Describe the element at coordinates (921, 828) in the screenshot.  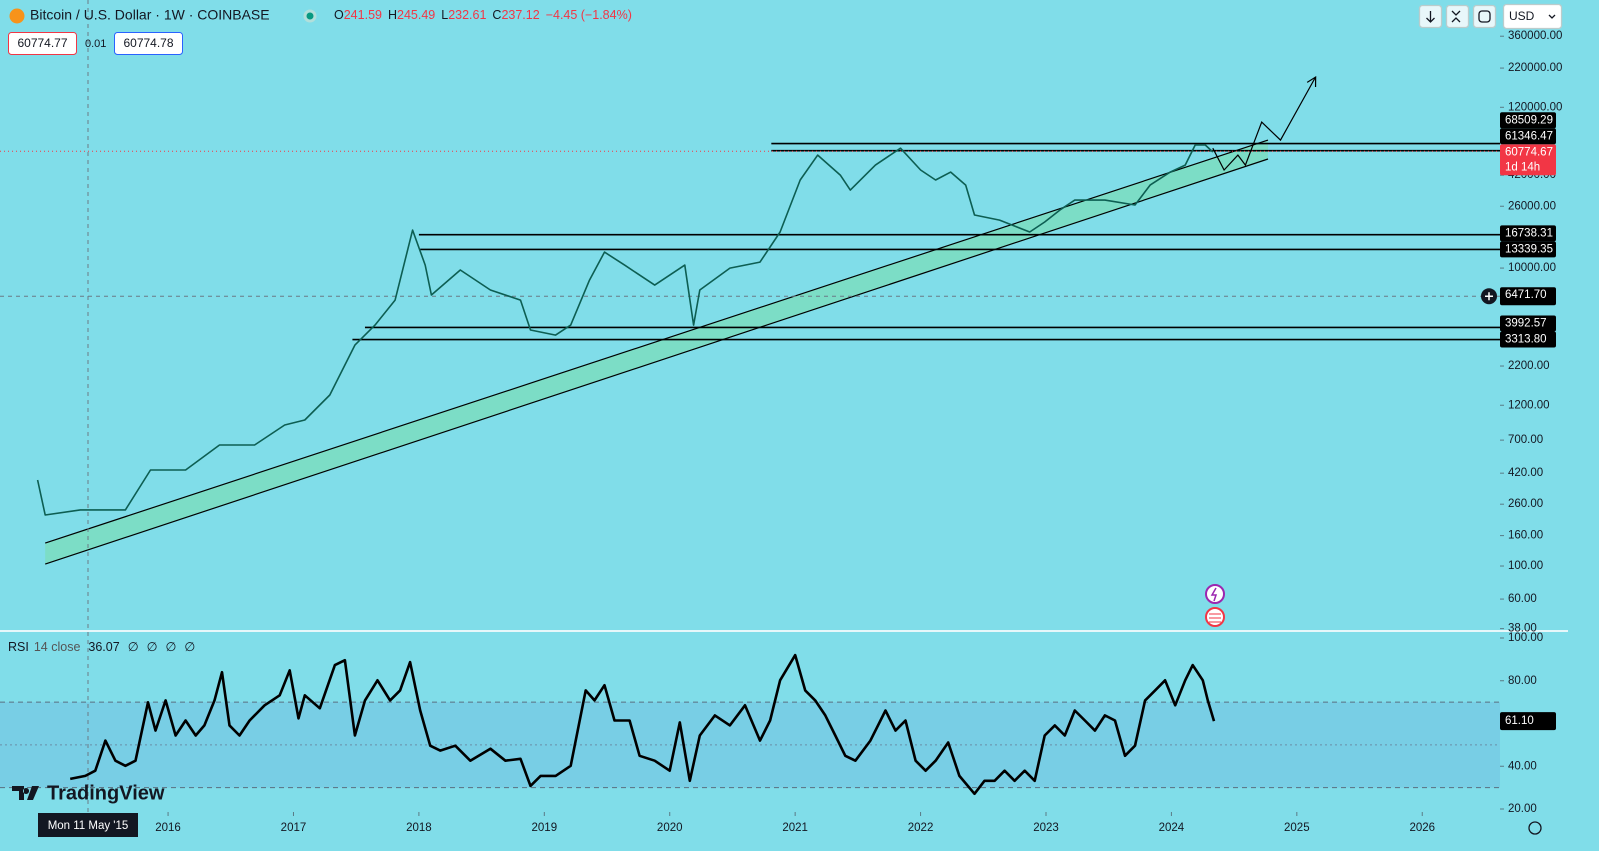
I see `x-tick-label: 2022` at that location.